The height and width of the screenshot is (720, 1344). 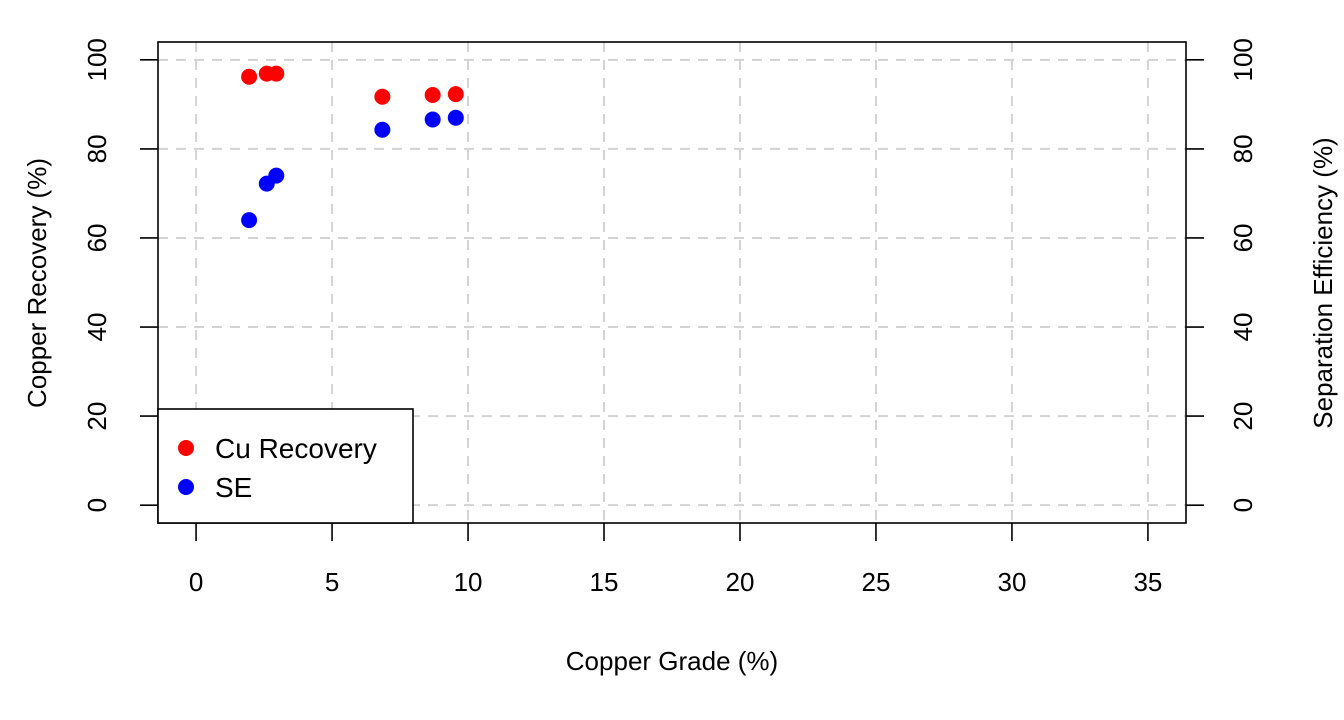 I want to click on y2-tick-label: 80, so click(x=1243, y=148).